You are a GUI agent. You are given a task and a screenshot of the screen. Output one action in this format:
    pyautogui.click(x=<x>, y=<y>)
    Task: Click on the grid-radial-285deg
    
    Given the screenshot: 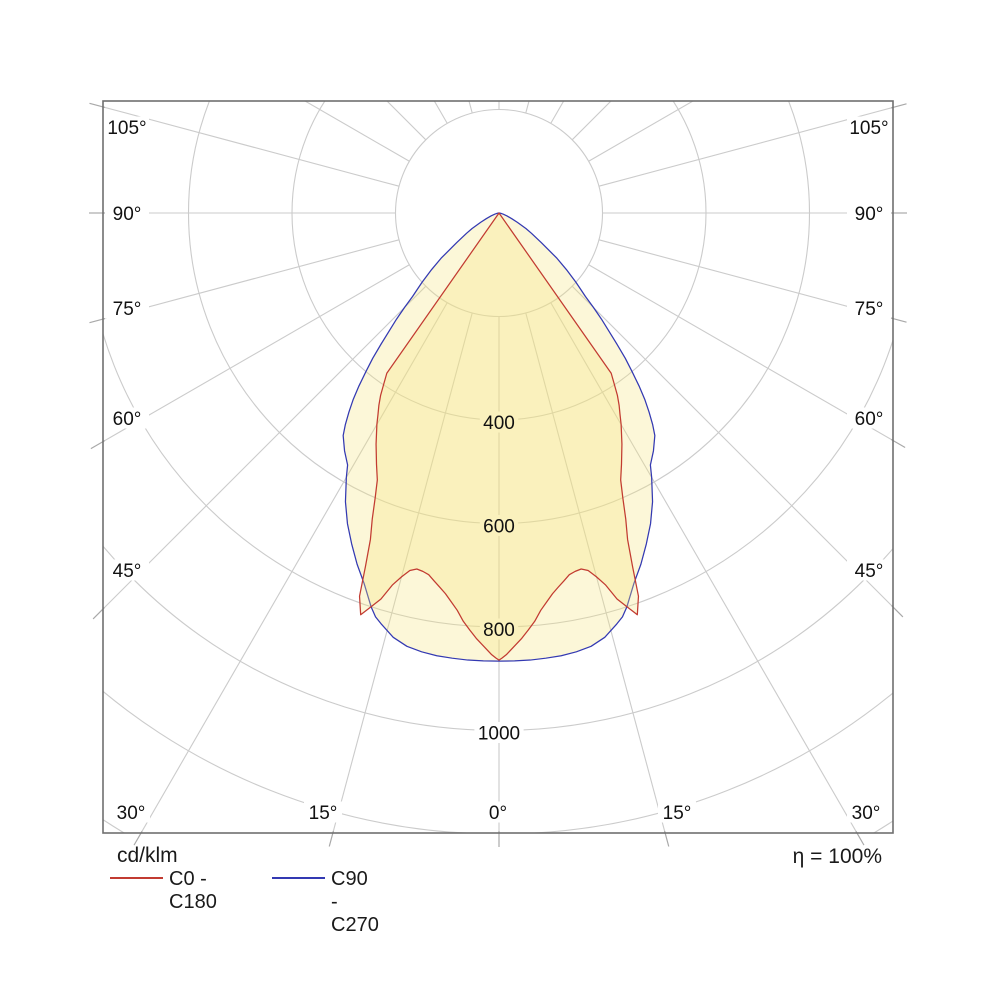 What is the action you would take?
    pyautogui.click(x=251, y=279)
    